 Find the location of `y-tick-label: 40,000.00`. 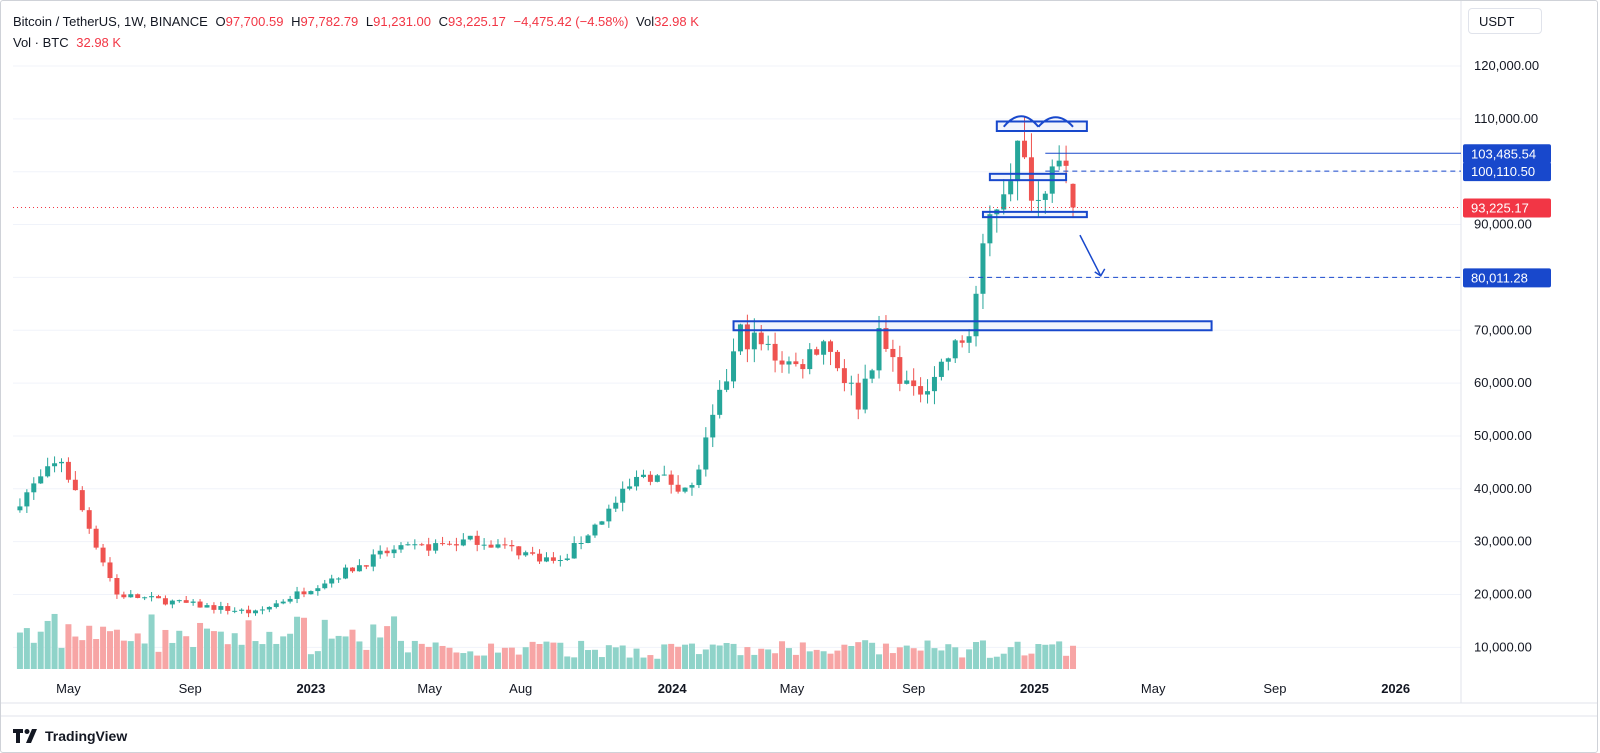

y-tick-label: 40,000.00 is located at coordinates (1503, 488).